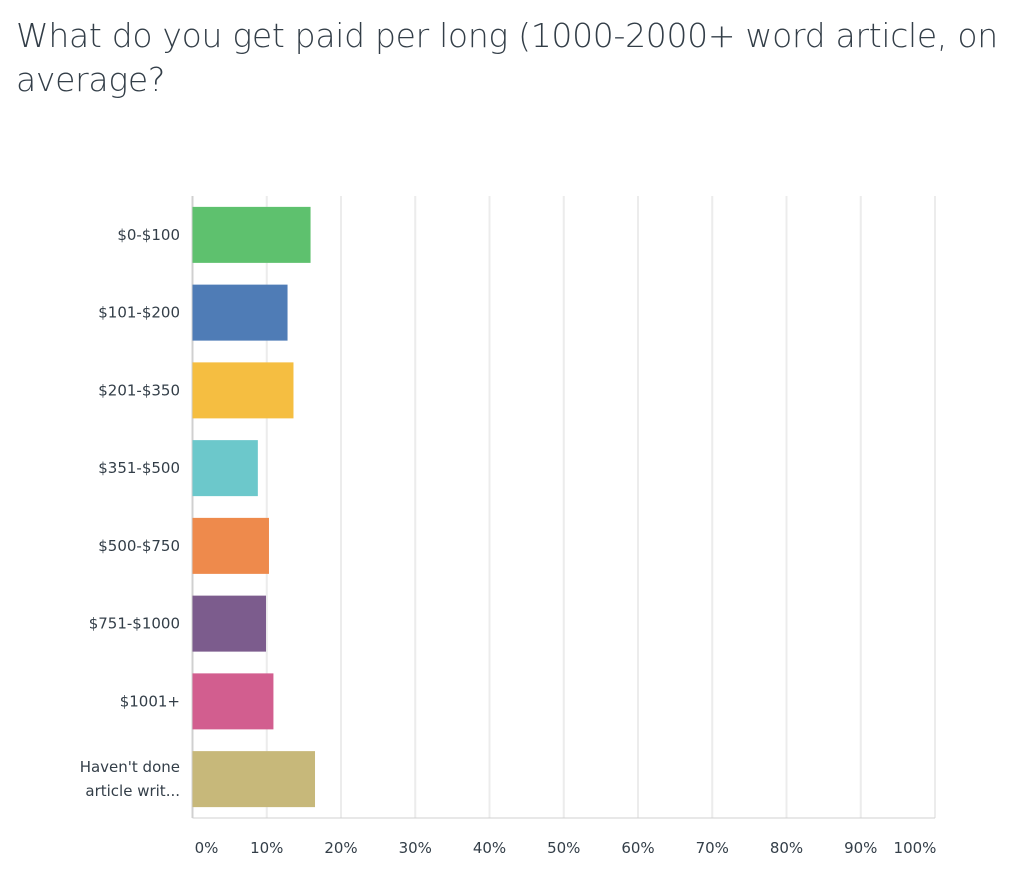 Image resolution: width=1024 pixels, height=885 pixels. What do you see at coordinates (150, 701) in the screenshot?
I see `y-category-label: $1001+` at bounding box center [150, 701].